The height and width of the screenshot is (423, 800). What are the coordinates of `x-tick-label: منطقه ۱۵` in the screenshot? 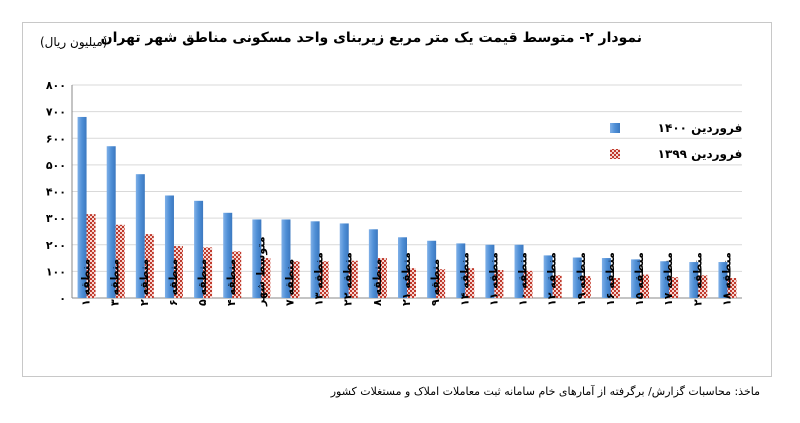 It's located at (639, 279).